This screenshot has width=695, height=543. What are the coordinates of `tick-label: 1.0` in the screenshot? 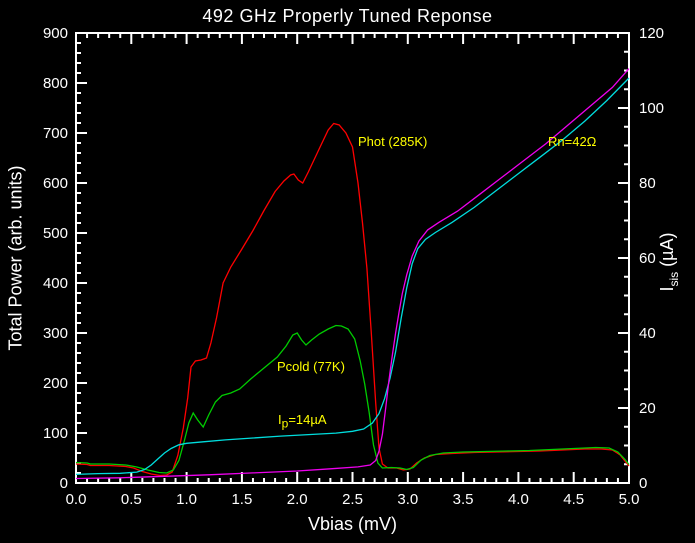 It's located at (186, 499).